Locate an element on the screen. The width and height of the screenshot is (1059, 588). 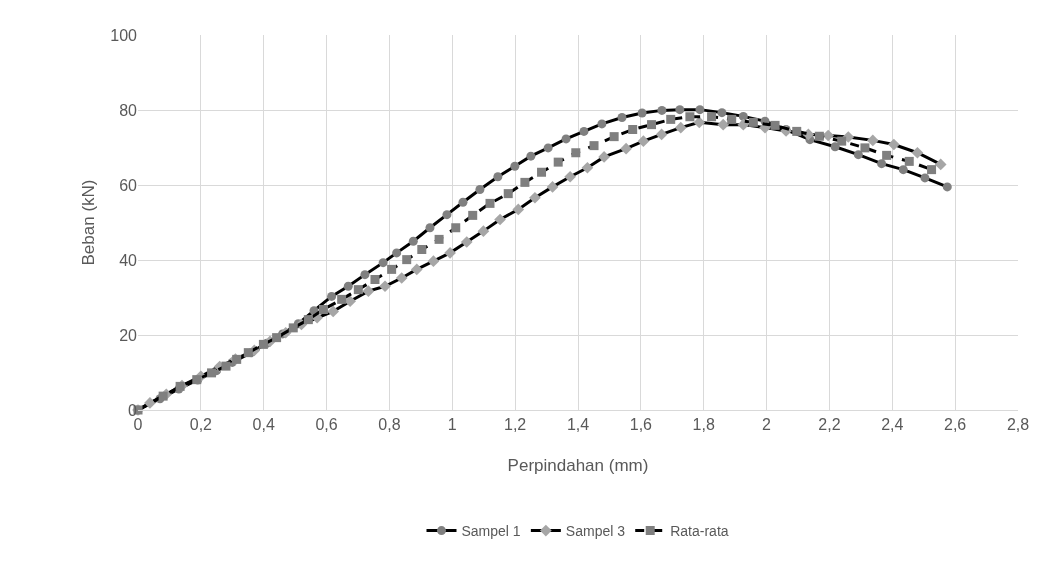
x-tick-label: 2,6 is located at coordinates (955, 425).